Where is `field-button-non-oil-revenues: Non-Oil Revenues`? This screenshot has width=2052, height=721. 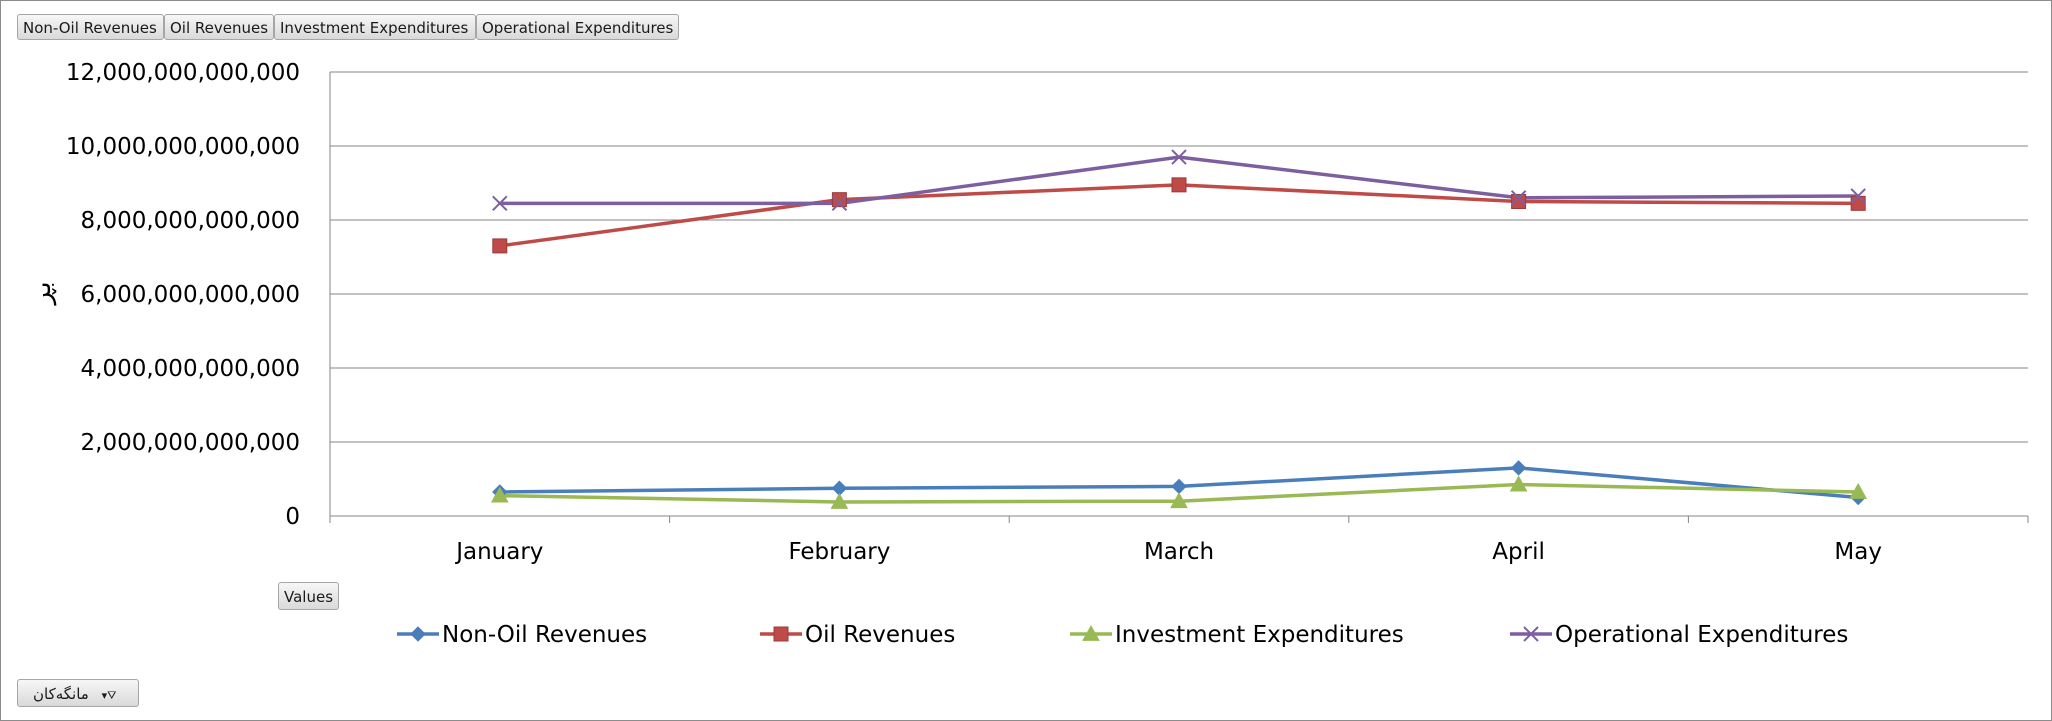
field-button-non-oil-revenues: Non-Oil Revenues is located at coordinates (90, 27).